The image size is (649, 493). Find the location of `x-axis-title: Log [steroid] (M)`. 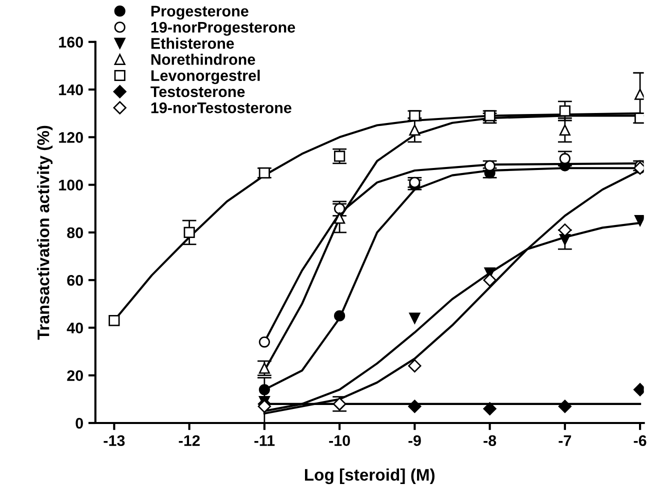

x-axis-title: Log [steroid] (M) is located at coordinates (370, 476).